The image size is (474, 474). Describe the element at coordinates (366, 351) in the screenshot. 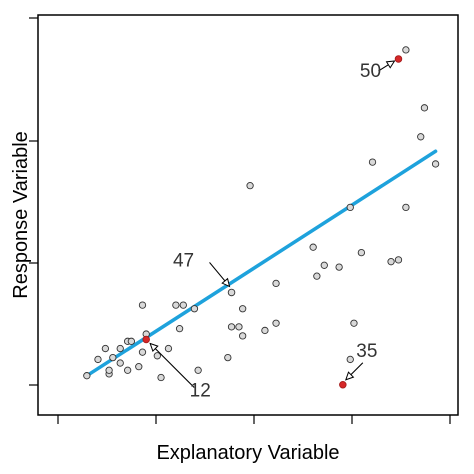

I see `point-label: 35` at that location.